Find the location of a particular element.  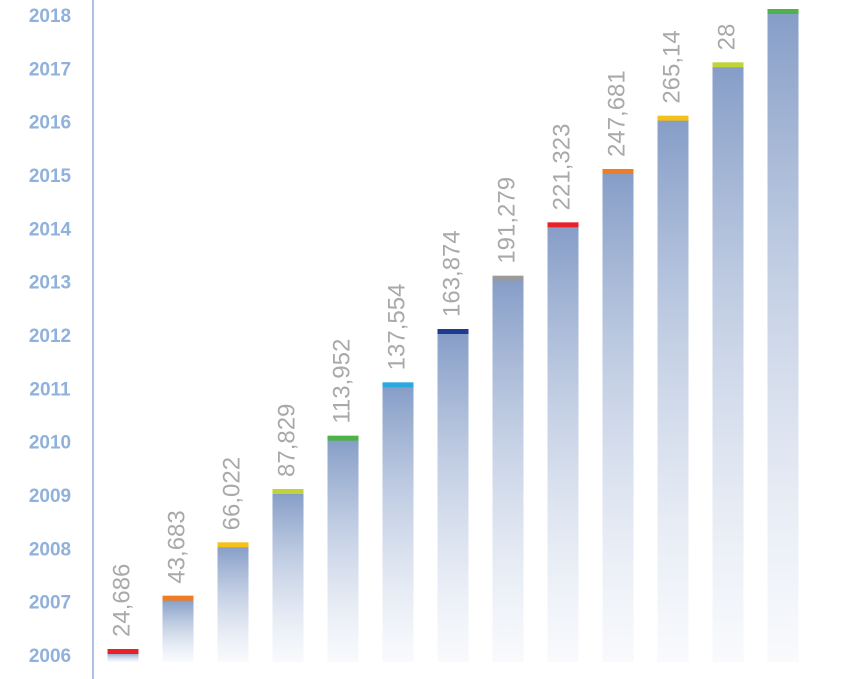

value-label: 28 is located at coordinates (726, 37).